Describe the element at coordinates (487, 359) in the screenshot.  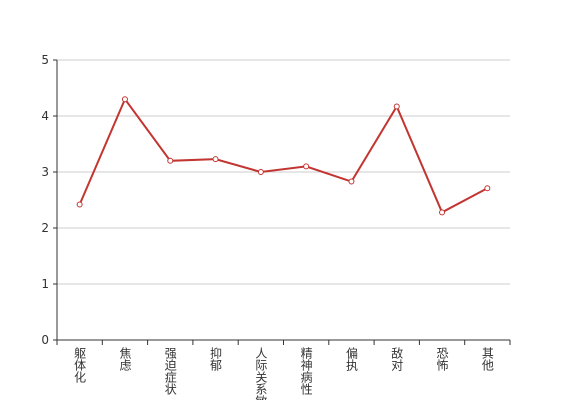
I see `x-tick-label: 其他` at that location.